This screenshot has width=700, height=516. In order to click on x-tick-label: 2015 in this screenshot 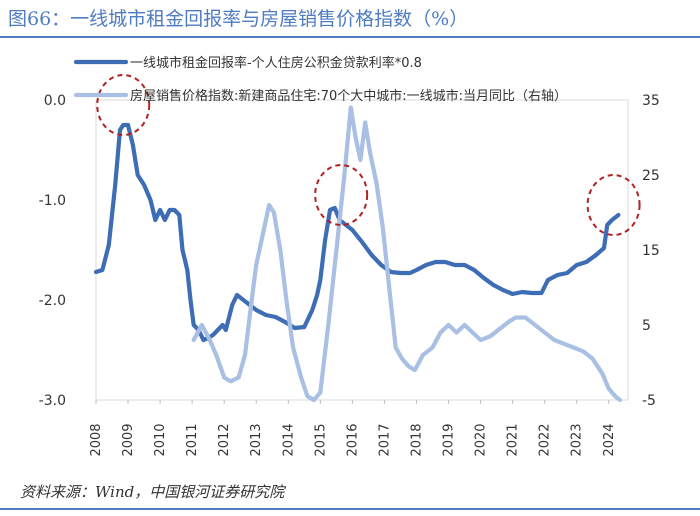, I will do `click(320, 439)`.